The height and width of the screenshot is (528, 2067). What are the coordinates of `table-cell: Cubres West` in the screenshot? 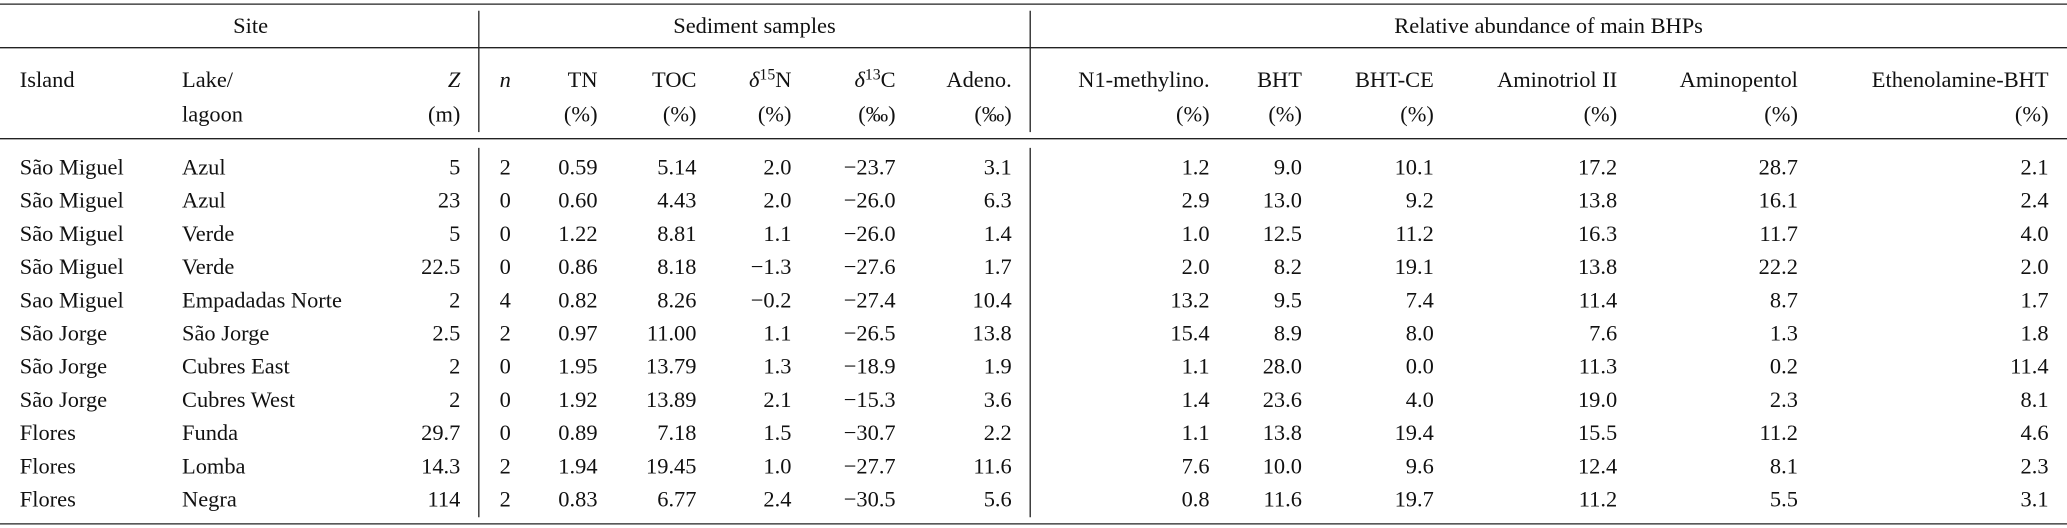 It's located at (239, 399).